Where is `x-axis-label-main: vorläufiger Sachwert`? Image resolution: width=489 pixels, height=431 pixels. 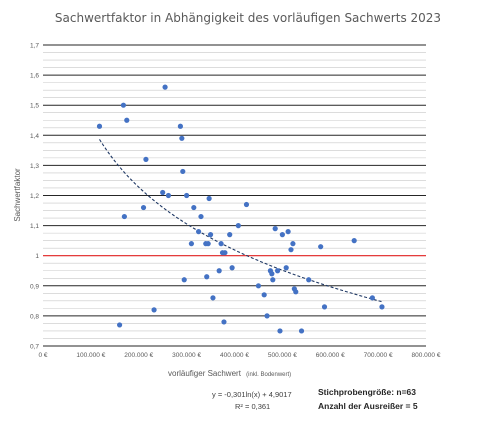 x-axis-label-main: vorläufiger Sachwert is located at coordinates (205, 373).